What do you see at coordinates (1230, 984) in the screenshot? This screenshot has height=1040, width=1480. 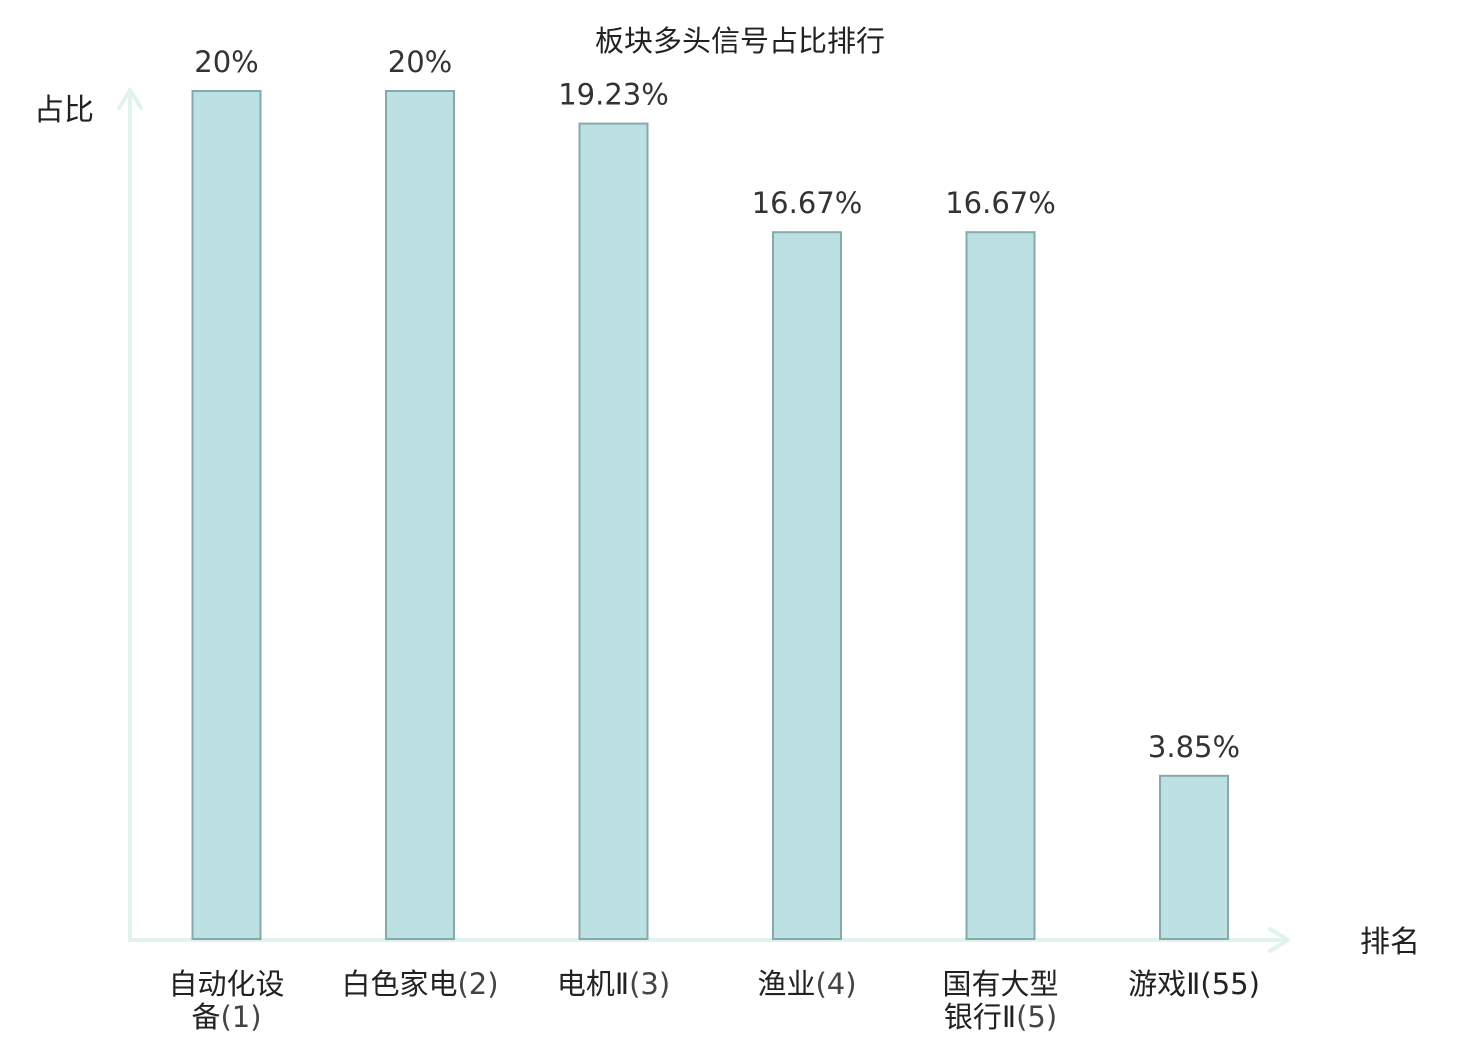 I see `category-rank-6: (55)` at bounding box center [1230, 984].